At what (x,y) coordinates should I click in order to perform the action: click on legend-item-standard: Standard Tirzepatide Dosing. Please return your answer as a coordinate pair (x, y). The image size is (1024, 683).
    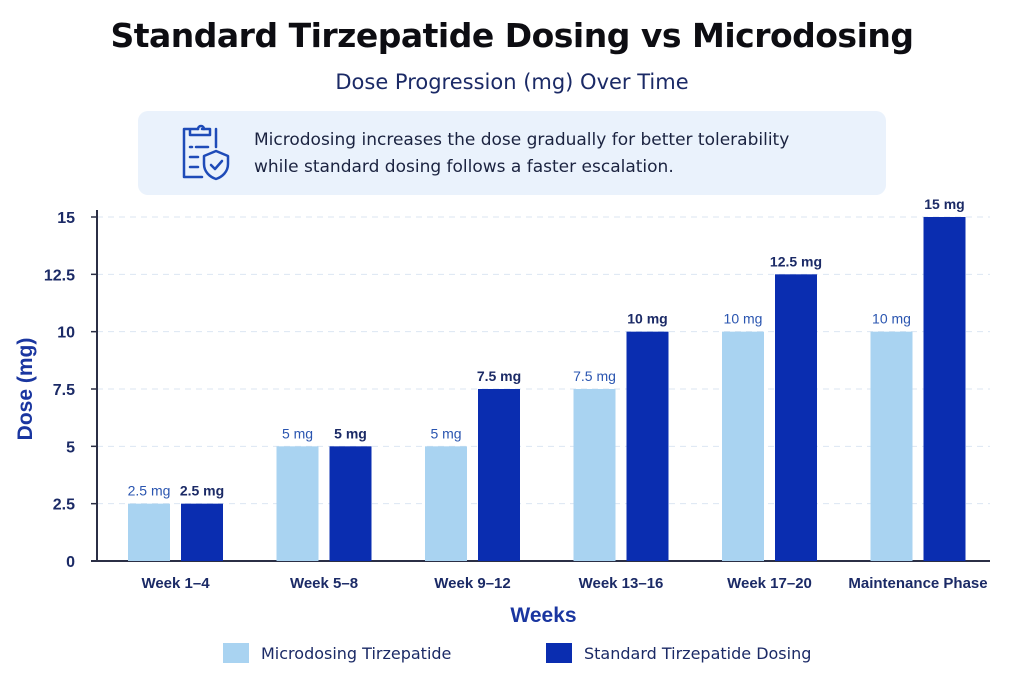
    Looking at the image, I should click on (678, 653).